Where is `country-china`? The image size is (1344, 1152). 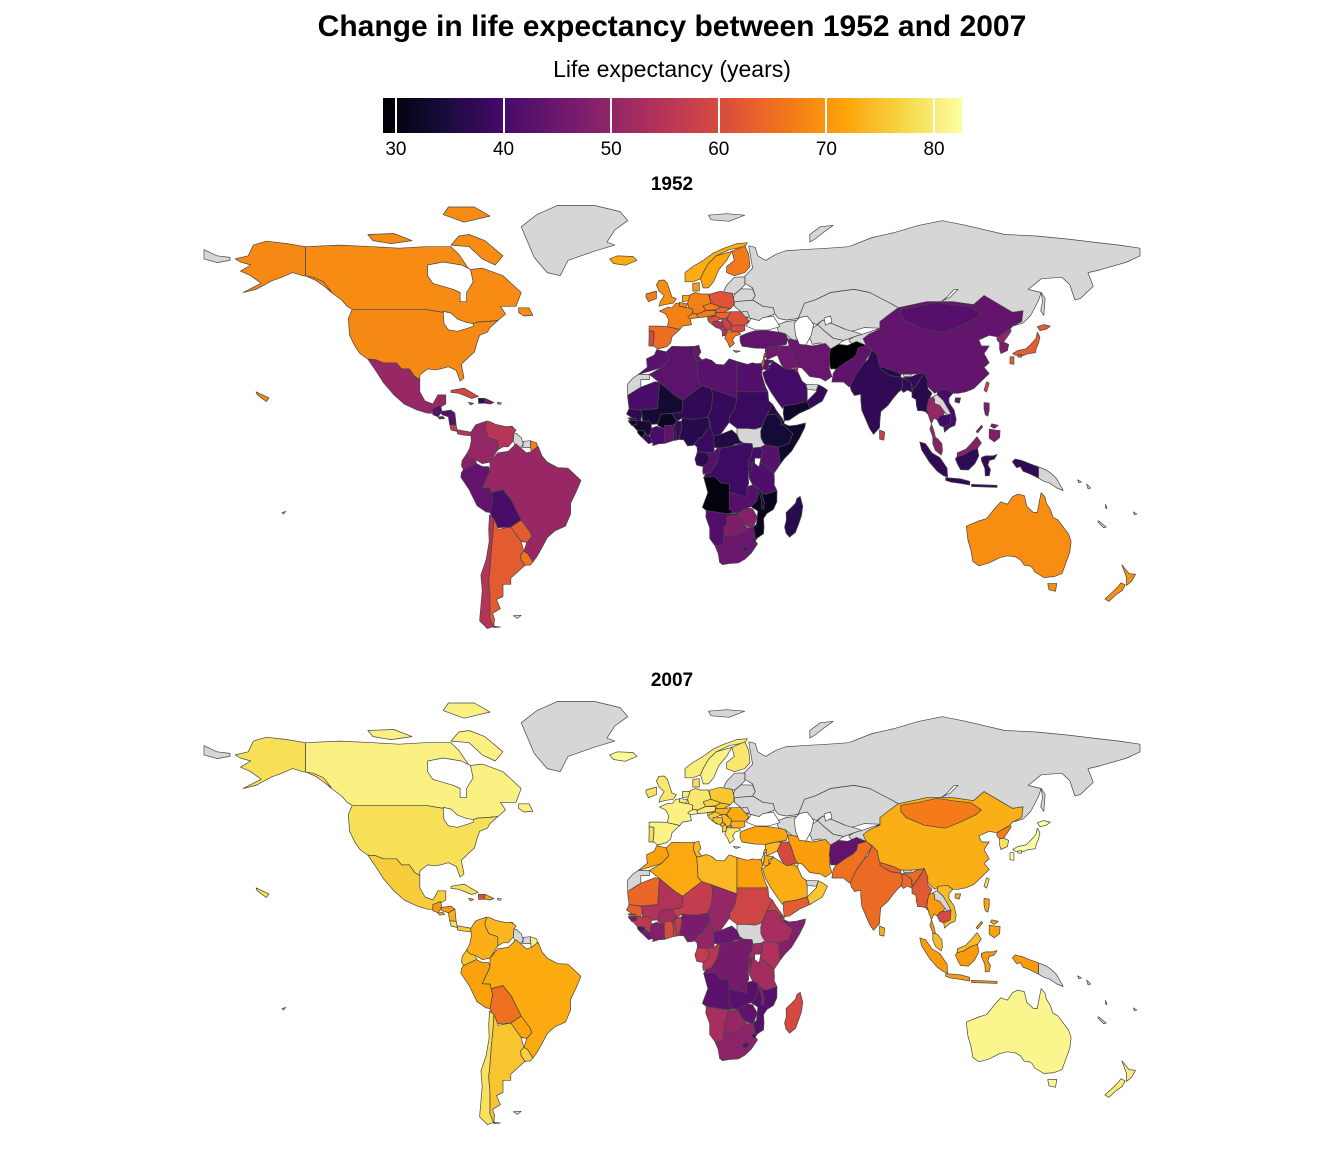
country-china is located at coordinates (943, 840).